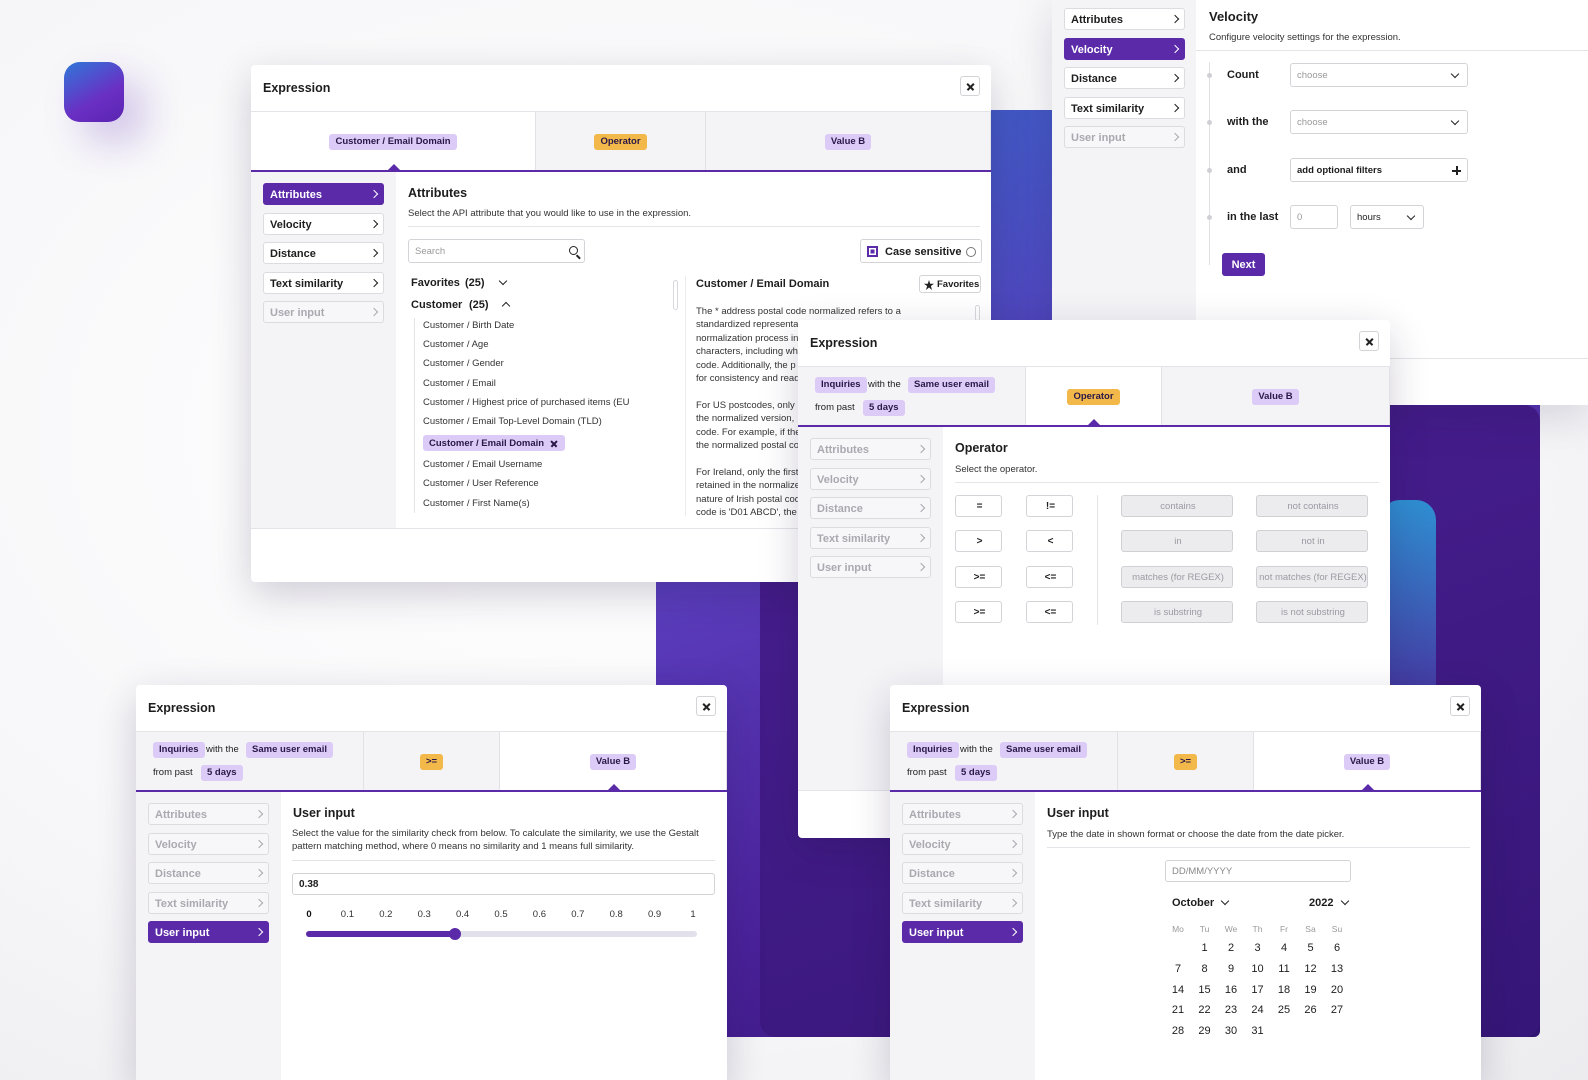  I want to click on operator-button: is not substring, so click(1312, 612).